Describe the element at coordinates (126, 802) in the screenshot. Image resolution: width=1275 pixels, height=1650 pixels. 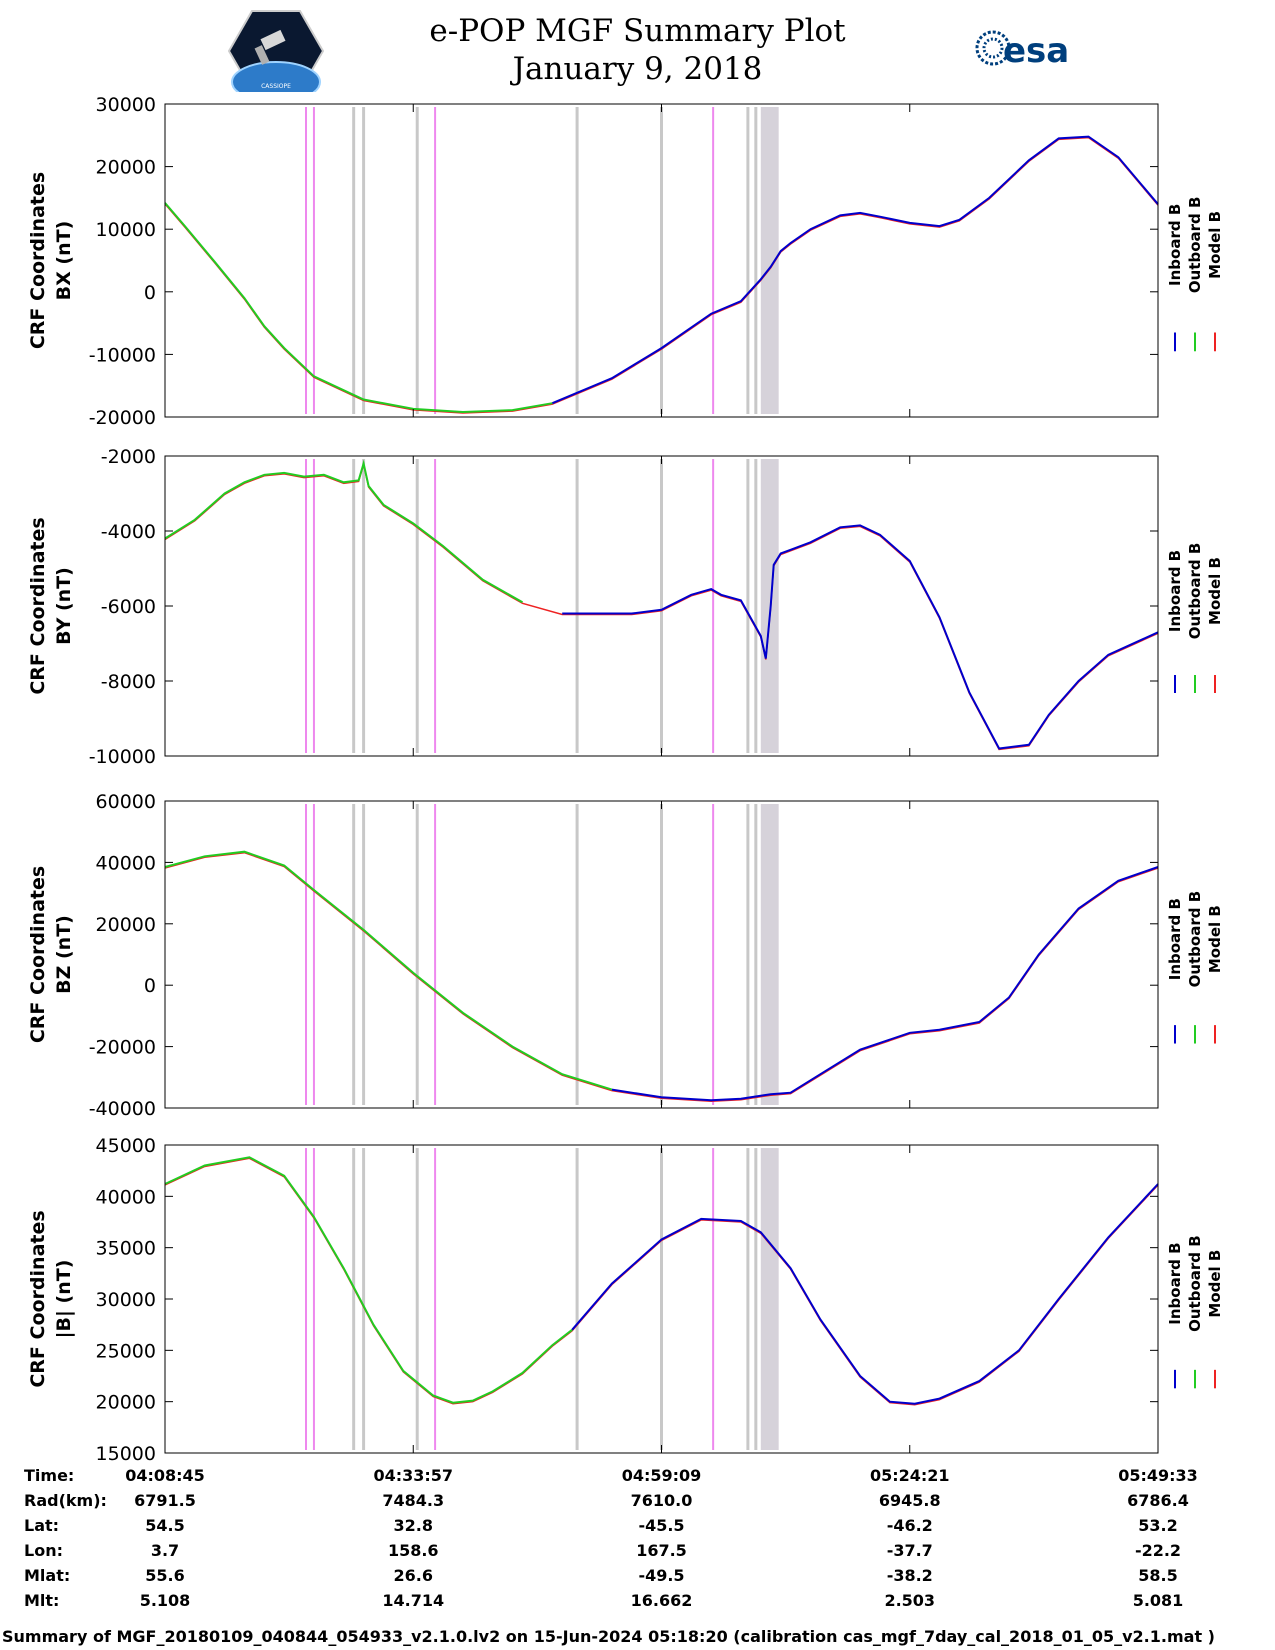
I see `y-tick-label: 60000` at that location.